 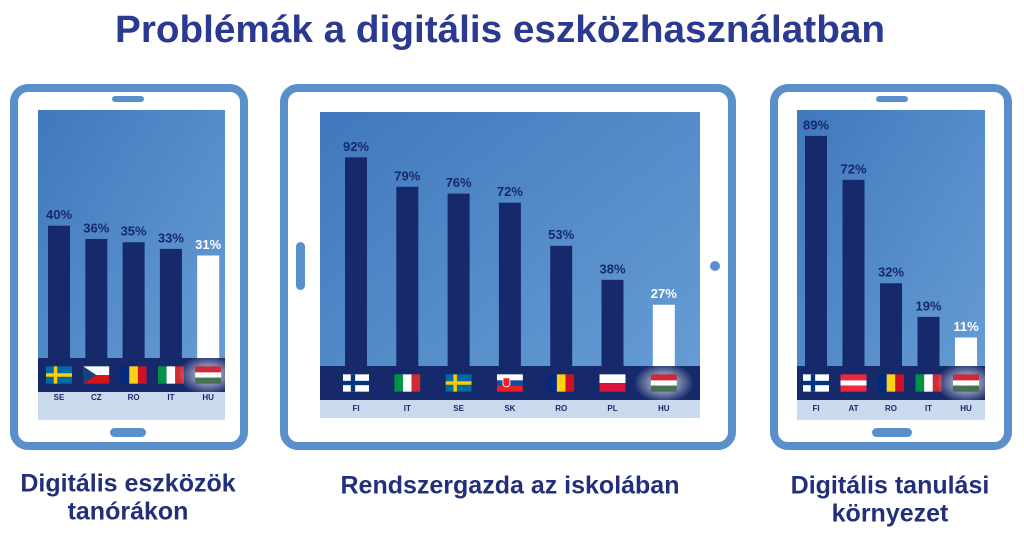 What do you see at coordinates (96, 397) in the screenshot?
I see `category-label: CZ` at bounding box center [96, 397].